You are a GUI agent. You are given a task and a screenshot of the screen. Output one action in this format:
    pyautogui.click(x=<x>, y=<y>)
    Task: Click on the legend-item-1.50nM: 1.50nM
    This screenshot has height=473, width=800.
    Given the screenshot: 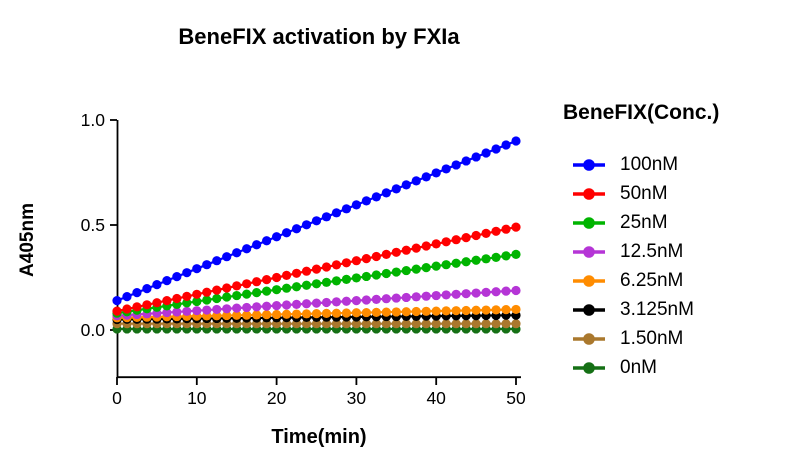 What is the action you would take?
    pyautogui.click(x=627, y=339)
    